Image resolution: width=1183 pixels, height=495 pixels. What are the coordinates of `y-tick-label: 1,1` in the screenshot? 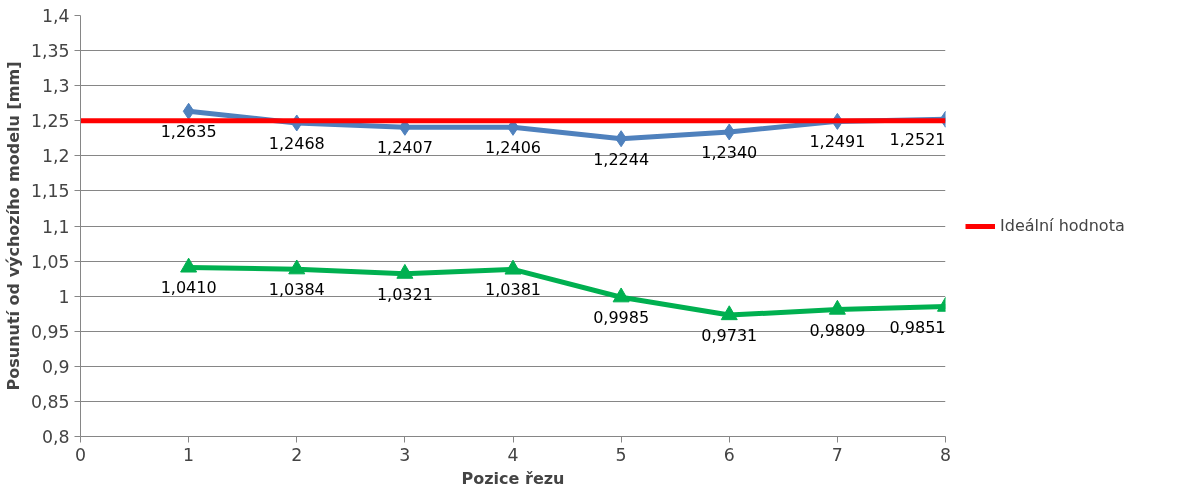 It's located at (55, 226).